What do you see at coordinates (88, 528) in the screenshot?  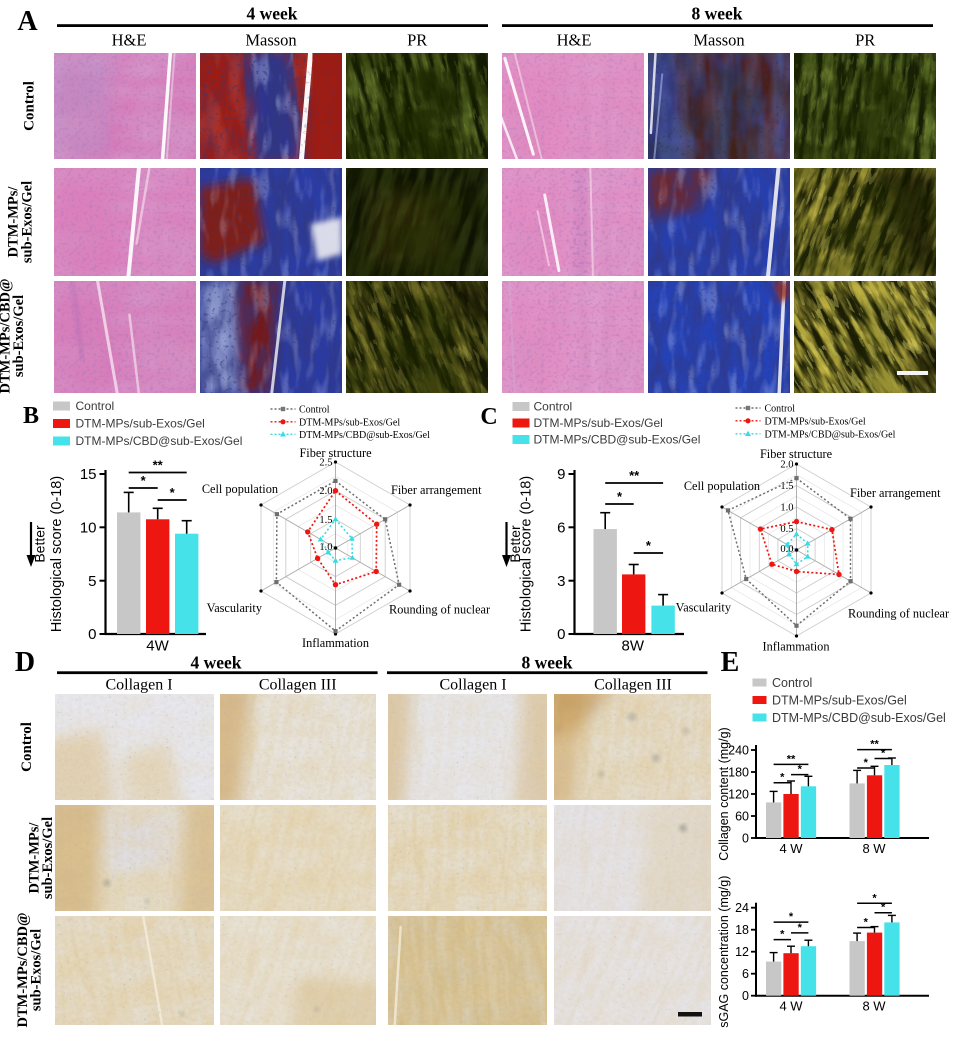 I see `svg-text: 10` at bounding box center [88, 528].